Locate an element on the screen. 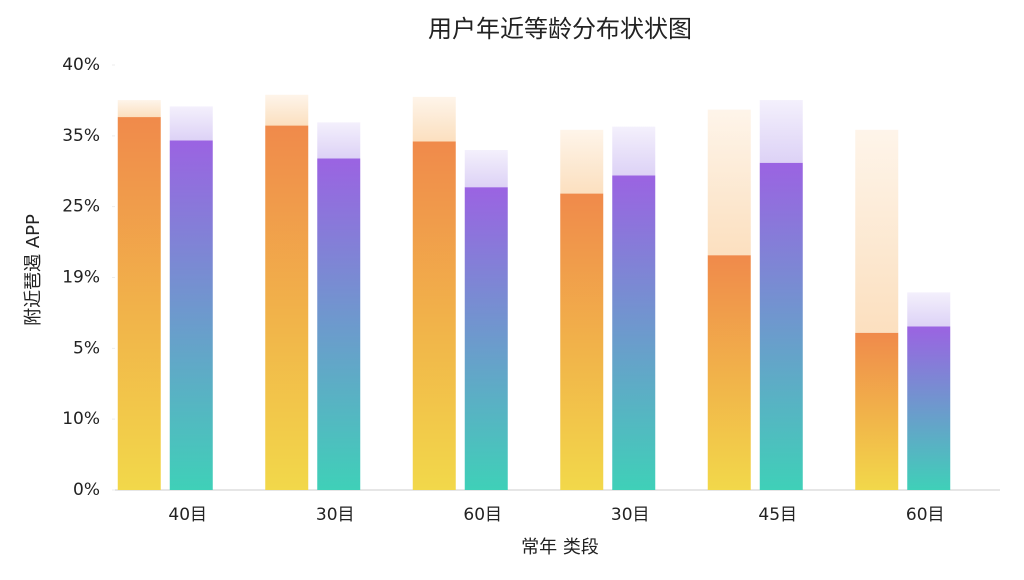  y-tick-label: 35% is located at coordinates (81, 136).